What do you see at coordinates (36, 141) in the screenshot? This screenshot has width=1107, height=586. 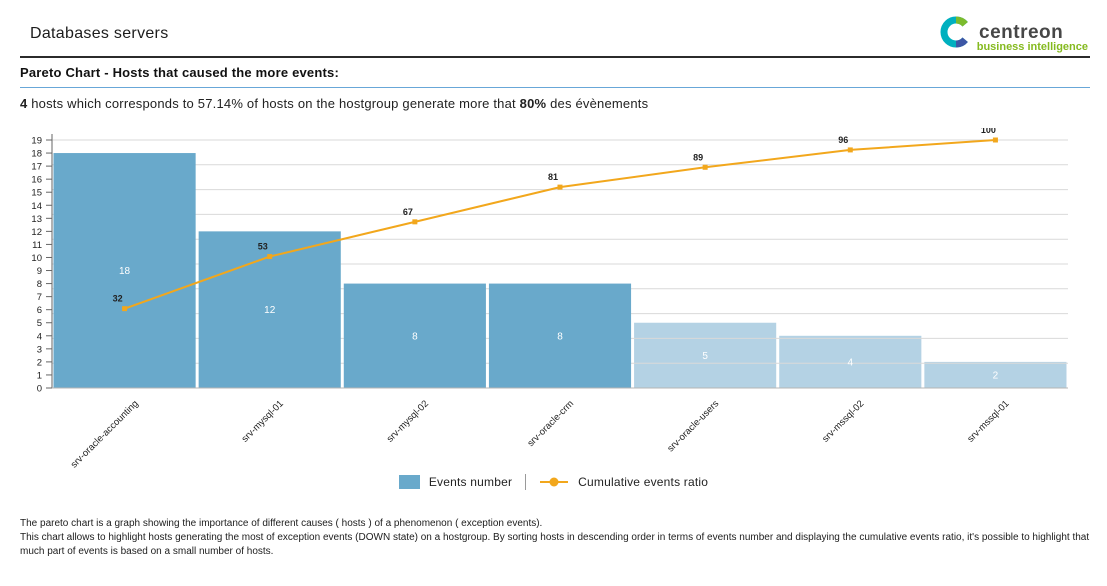 I see `y-tick-label: 19` at bounding box center [36, 141].